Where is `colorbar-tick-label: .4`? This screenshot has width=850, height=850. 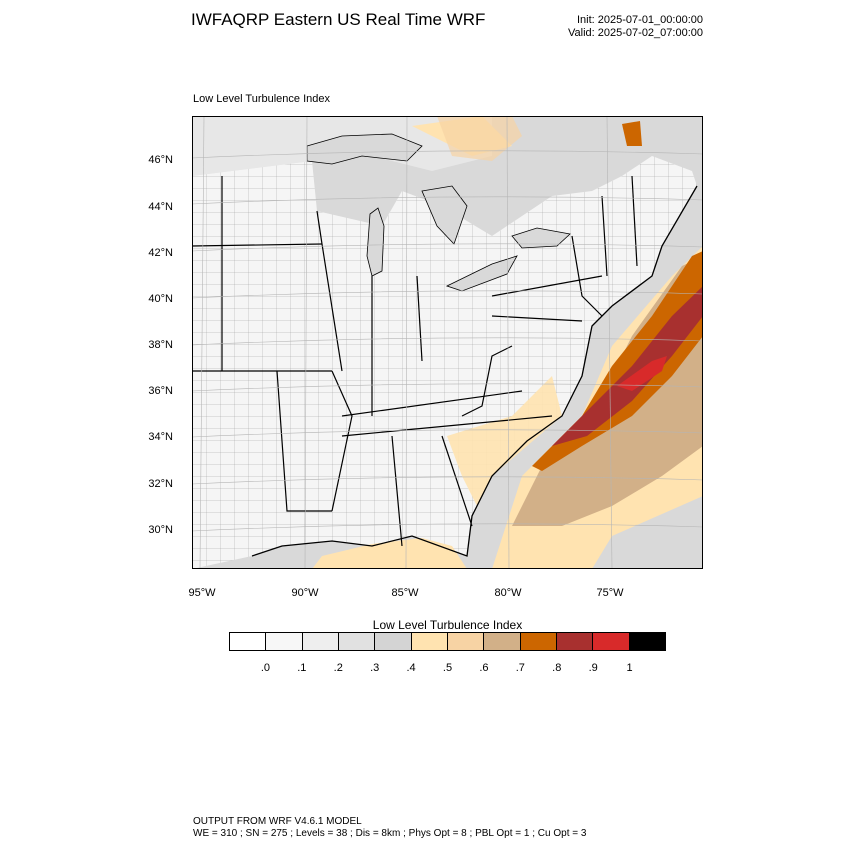
colorbar-tick-label: .4 is located at coordinates (411, 668).